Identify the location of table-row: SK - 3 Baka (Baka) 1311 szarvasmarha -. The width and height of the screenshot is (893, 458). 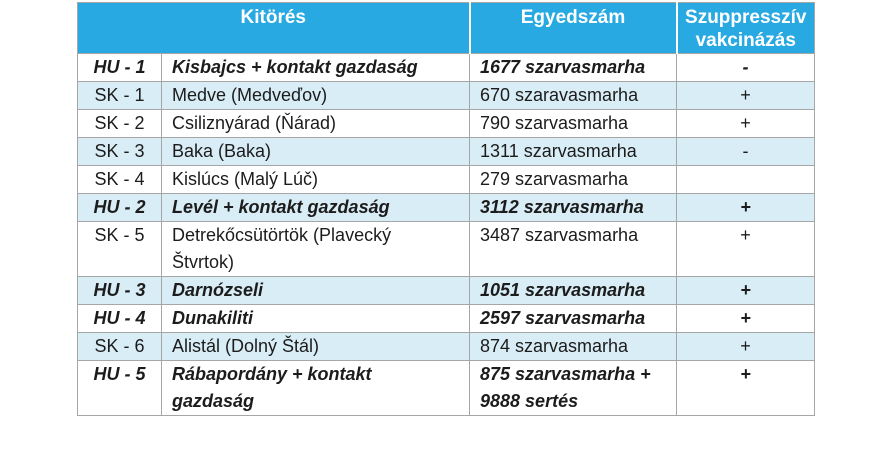
(446, 151).